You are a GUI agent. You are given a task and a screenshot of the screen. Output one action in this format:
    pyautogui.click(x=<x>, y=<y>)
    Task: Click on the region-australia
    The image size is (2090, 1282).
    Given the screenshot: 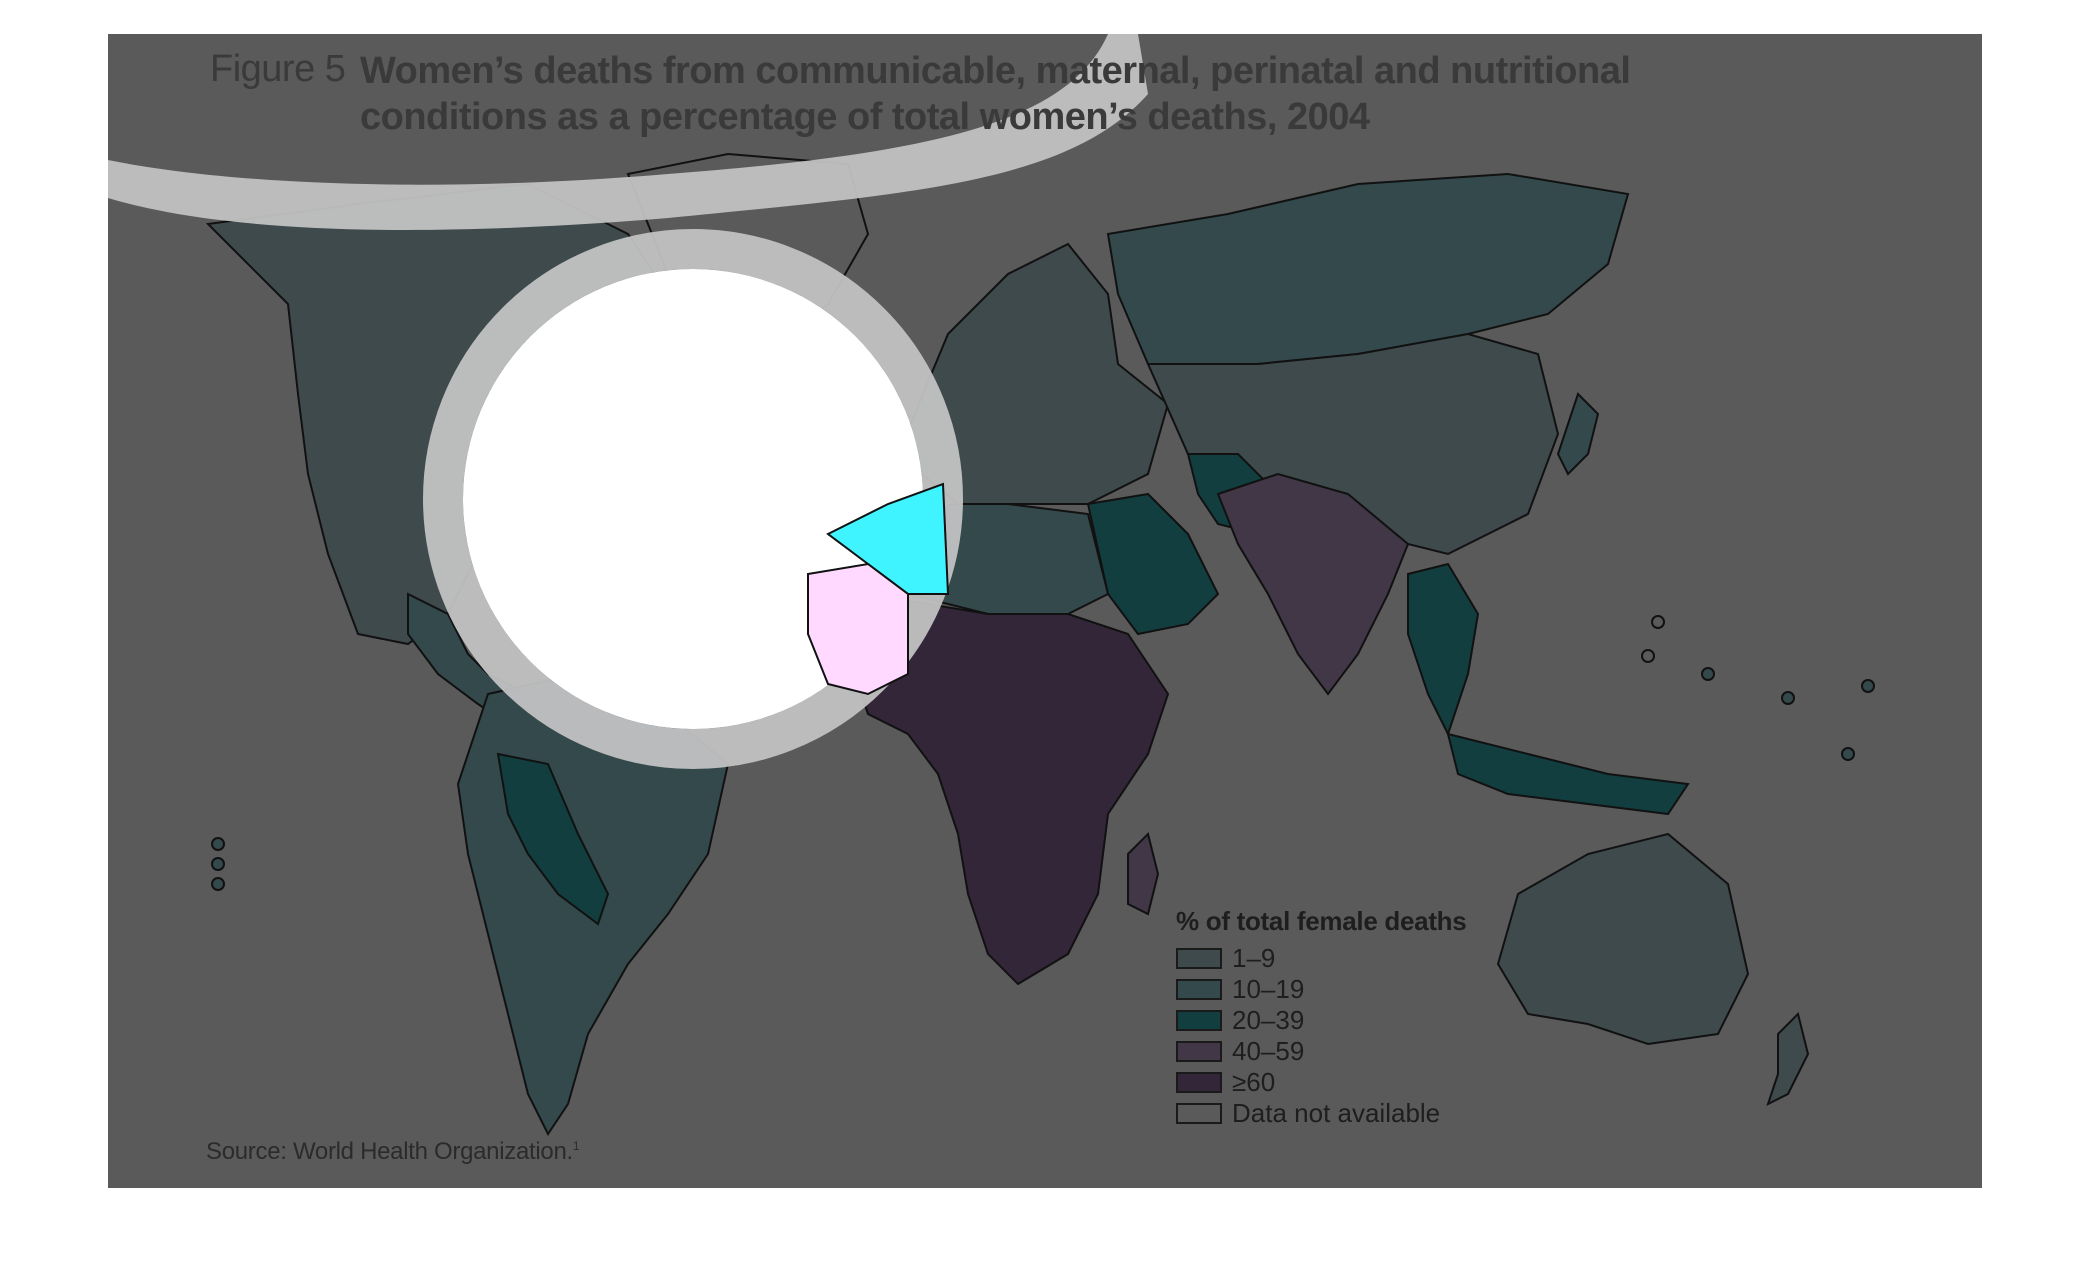 What is the action you would take?
    pyautogui.click(x=1623, y=939)
    